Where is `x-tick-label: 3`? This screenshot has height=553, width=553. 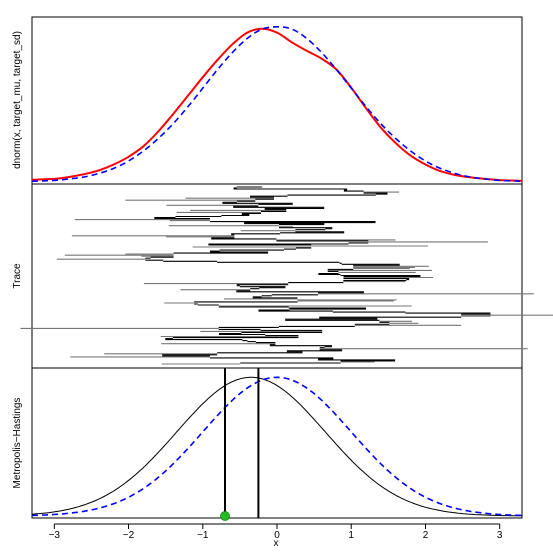
x-tick-label: 3 is located at coordinates (500, 535).